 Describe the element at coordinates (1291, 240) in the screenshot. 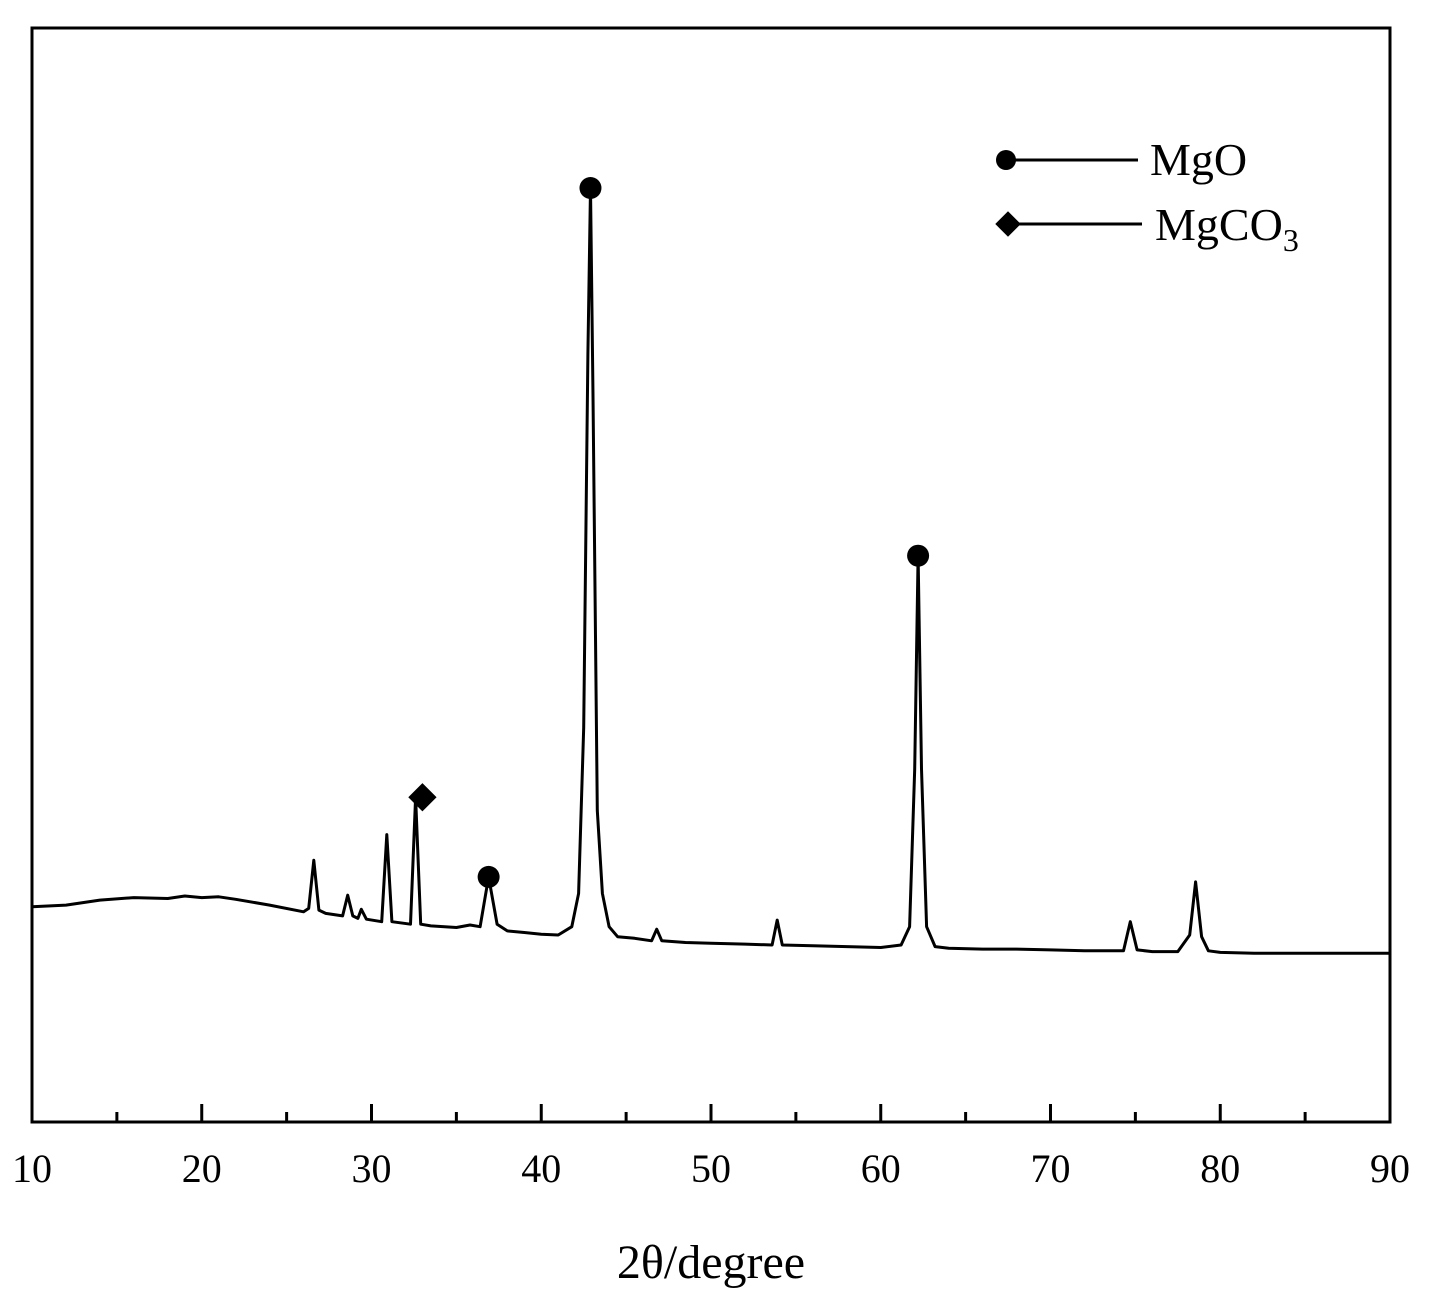

I see `legend-label-mgco3-subscript: 3` at that location.